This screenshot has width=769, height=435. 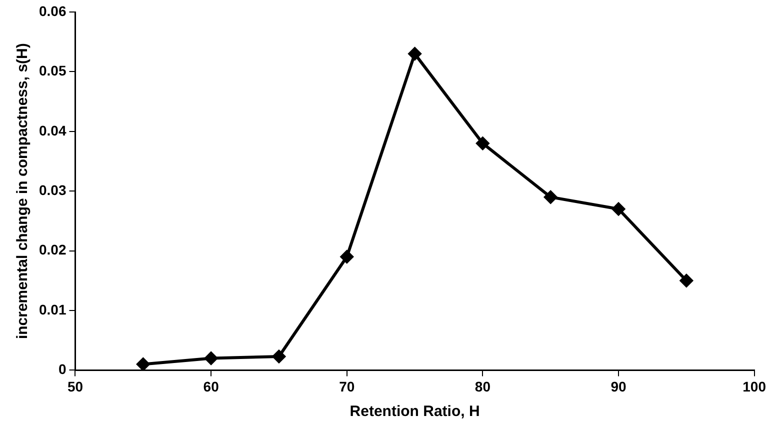 What do you see at coordinates (52, 309) in the screenshot?
I see `y-tick-label: 0.01` at bounding box center [52, 309].